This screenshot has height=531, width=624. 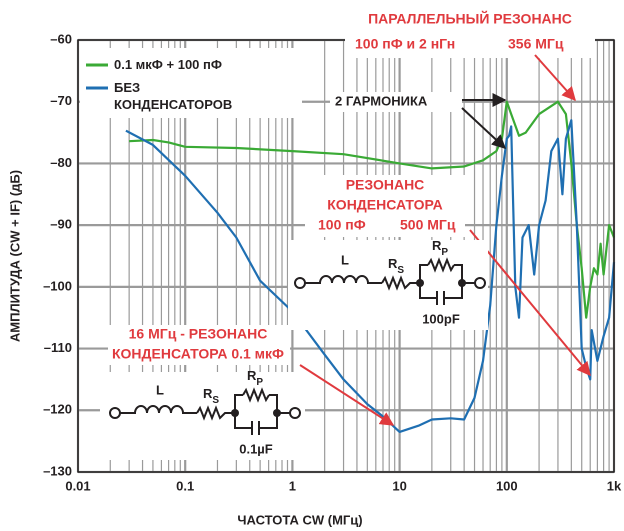 I want to click on legend-label: БЕЗ КОНДЕНСАТОРОВ, so click(x=173, y=96).